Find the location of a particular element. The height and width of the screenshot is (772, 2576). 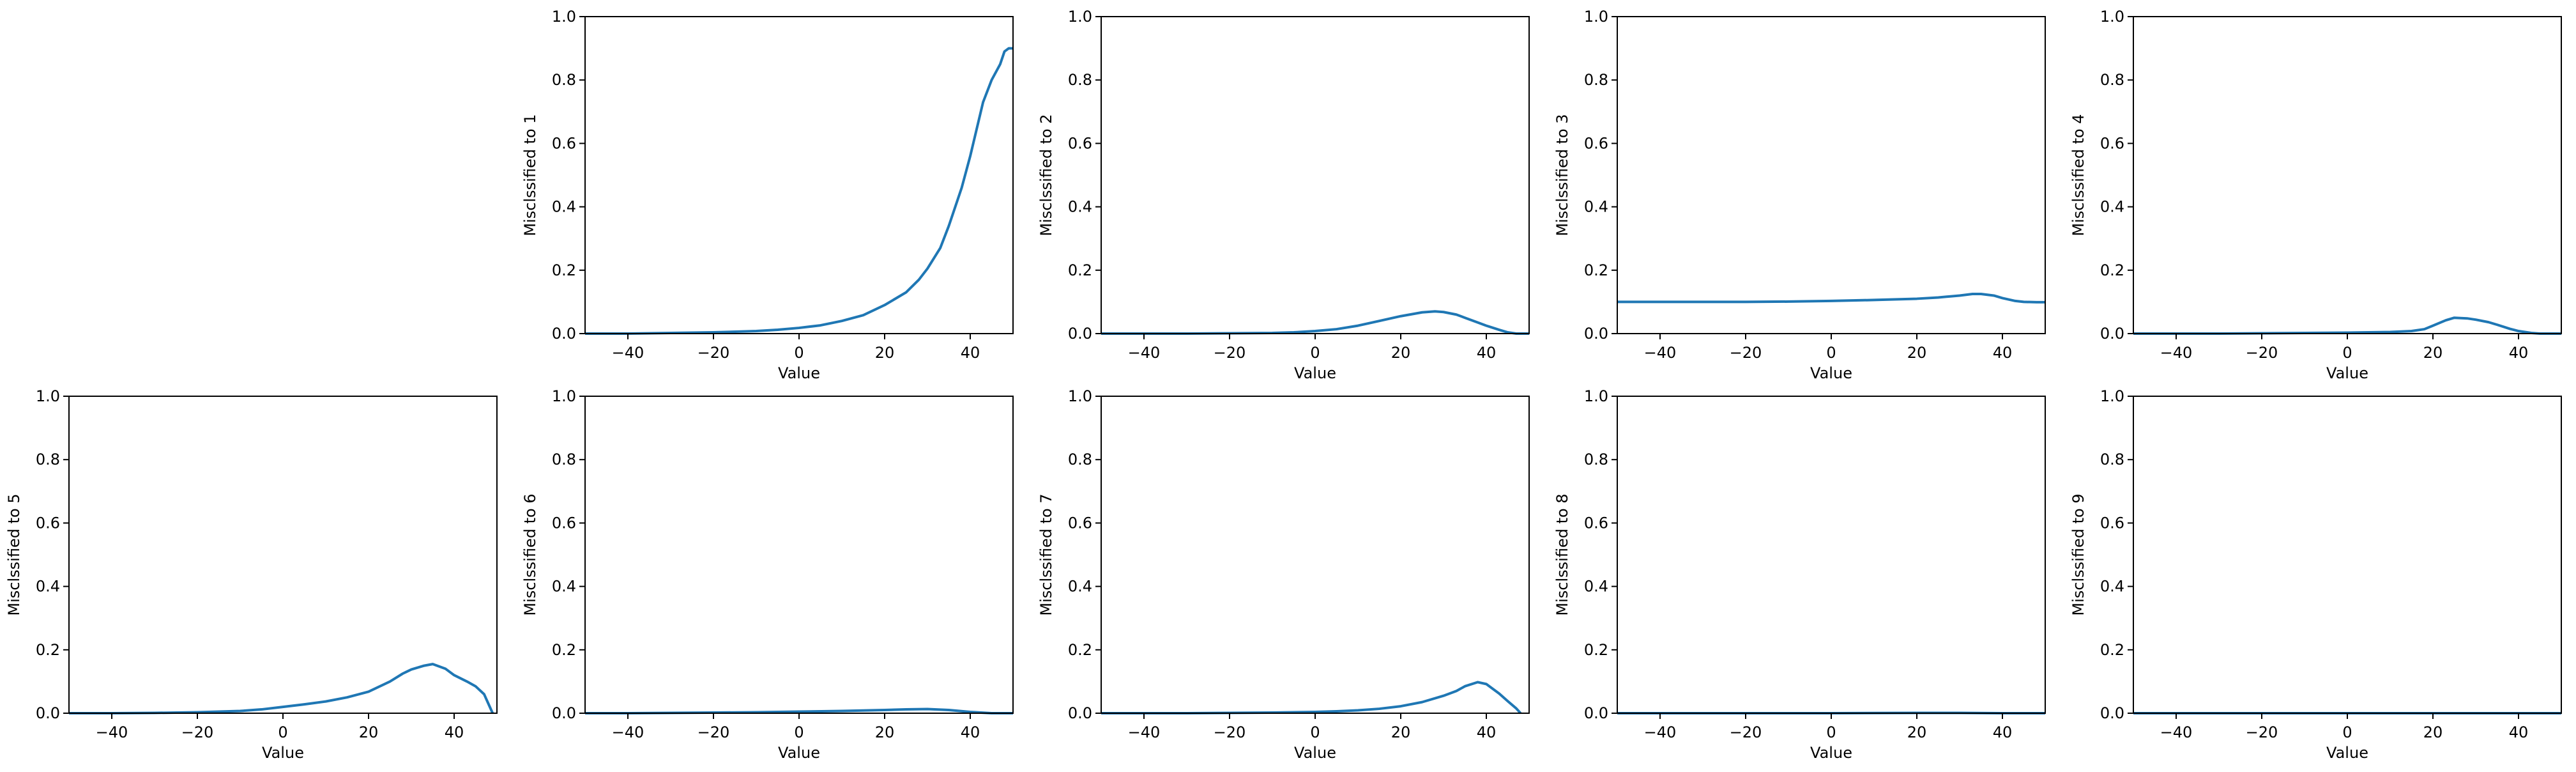

x-tick-label-8: 40 is located at coordinates (2003, 732).